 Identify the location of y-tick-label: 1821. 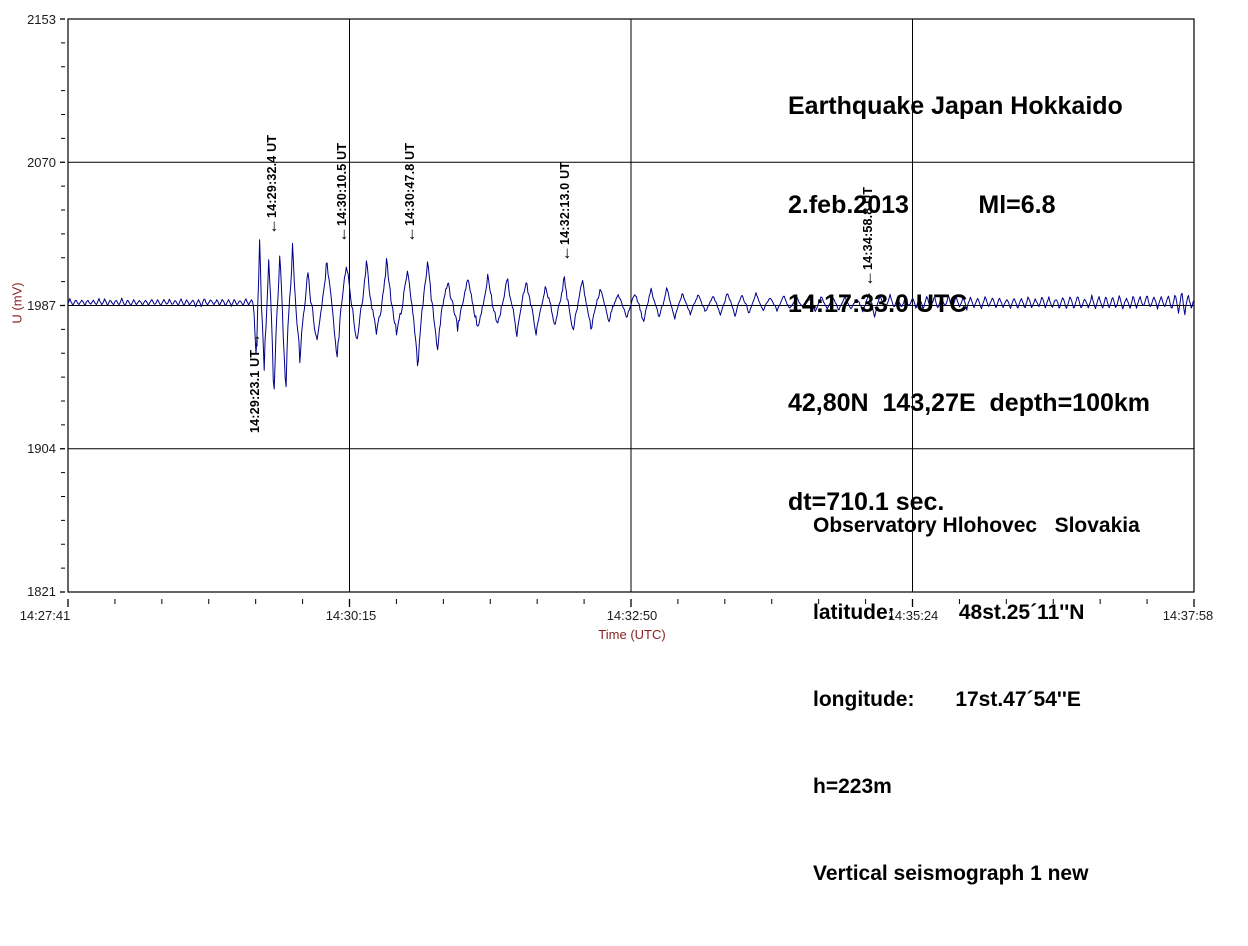
(41, 591).